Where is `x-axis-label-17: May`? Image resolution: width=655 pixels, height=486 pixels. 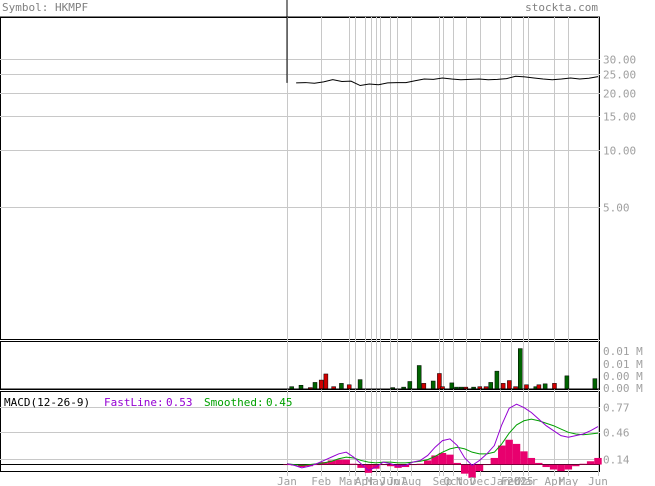 x-axis-label-17: May is located at coordinates (569, 480).